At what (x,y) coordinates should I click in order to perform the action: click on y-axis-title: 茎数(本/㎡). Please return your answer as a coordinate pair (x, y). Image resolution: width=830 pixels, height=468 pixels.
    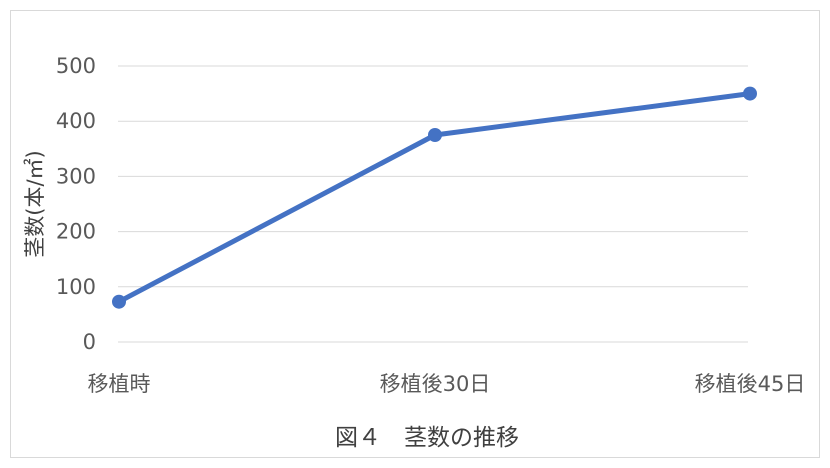
    Looking at the image, I should click on (35, 203).